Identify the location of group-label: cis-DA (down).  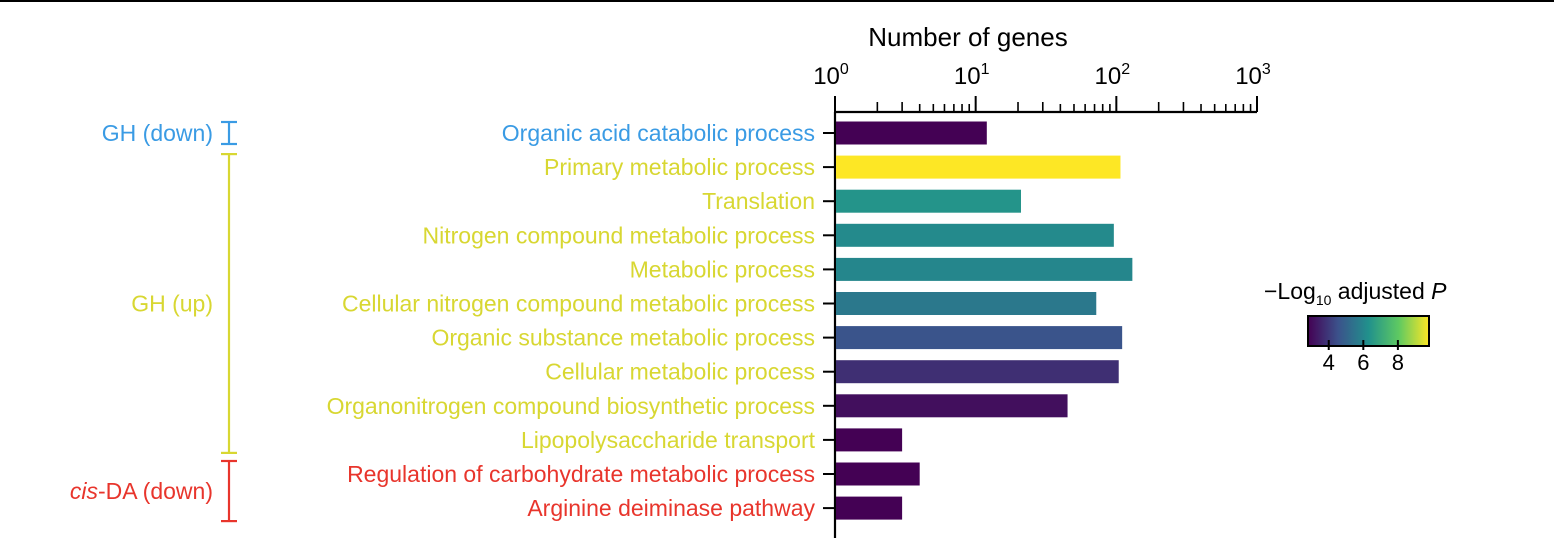
(141, 491).